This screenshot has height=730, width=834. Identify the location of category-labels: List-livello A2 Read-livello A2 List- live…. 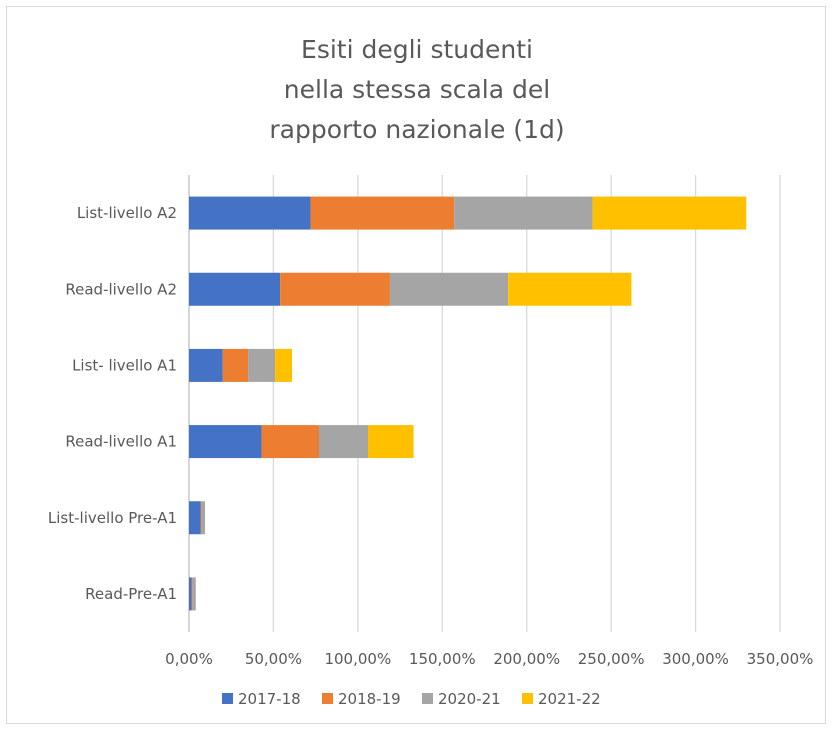
(112, 403).